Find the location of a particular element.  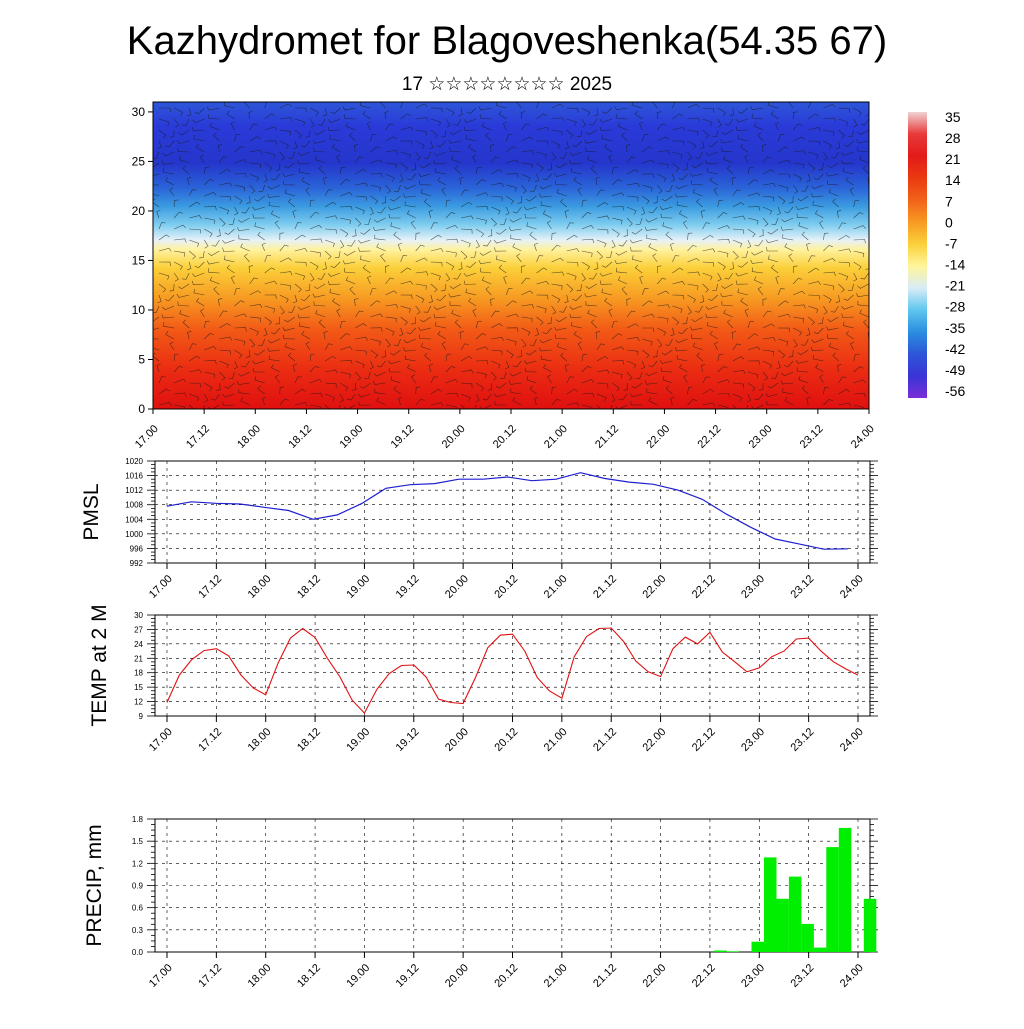

y-tick-label: 1.5 is located at coordinates (138, 841).